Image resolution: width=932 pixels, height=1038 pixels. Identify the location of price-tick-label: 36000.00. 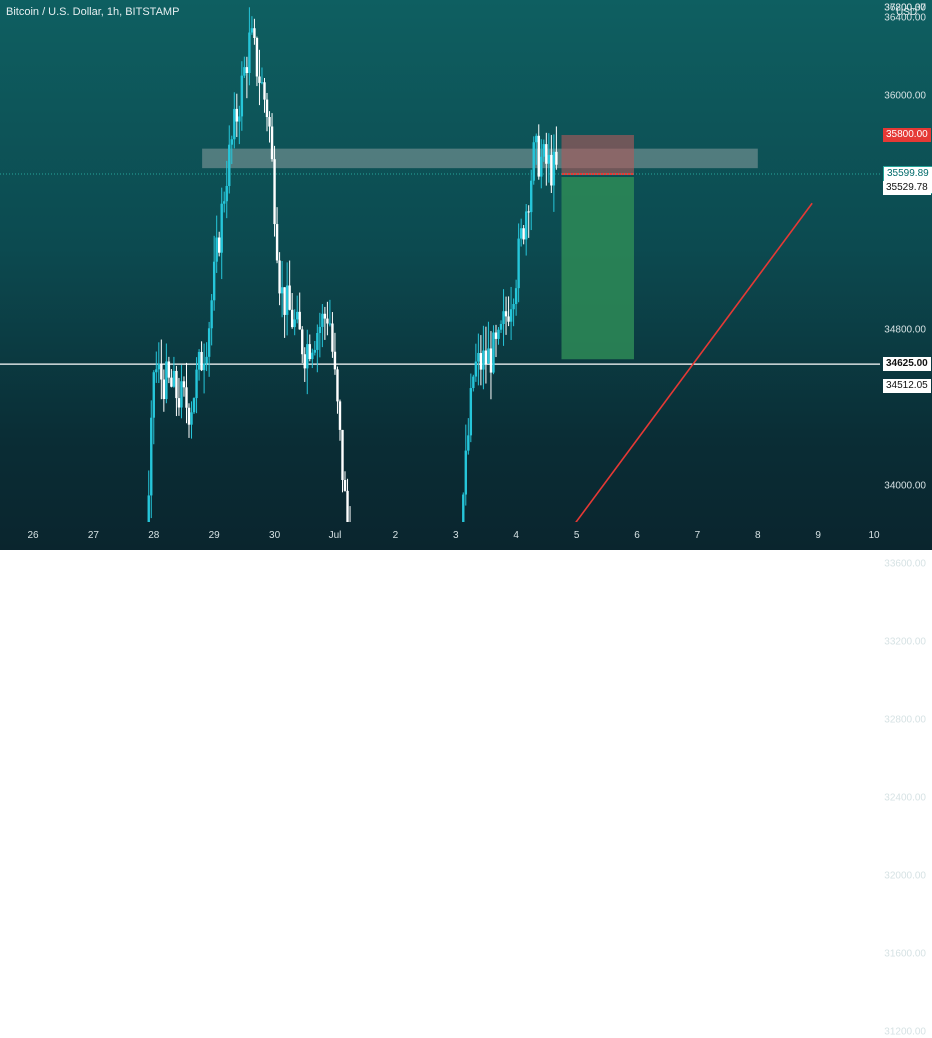
(905, 96).